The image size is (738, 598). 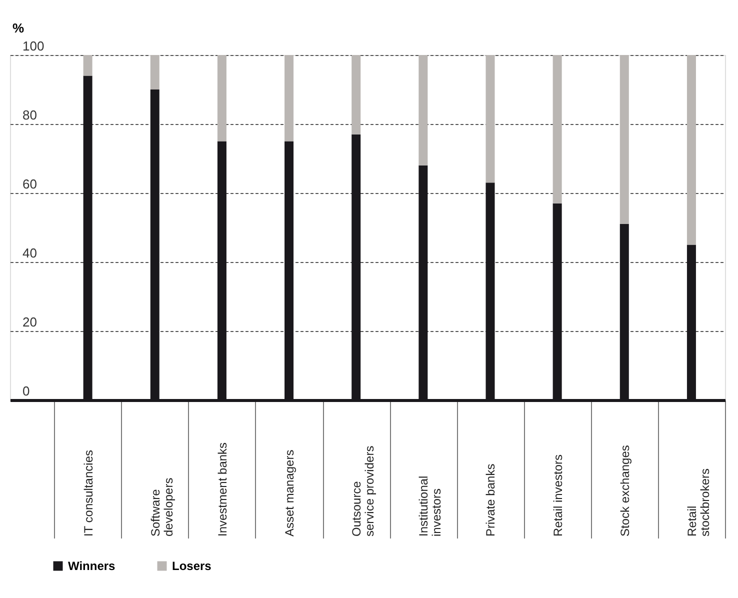 I want to click on y-tick-label: 60, so click(x=29, y=184).